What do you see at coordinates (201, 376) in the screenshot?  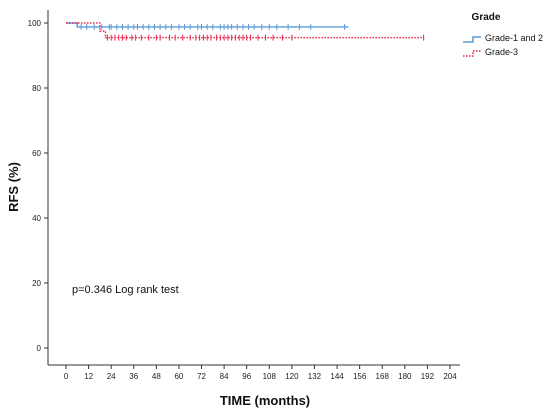 I see `x-tick-label: 72` at bounding box center [201, 376].